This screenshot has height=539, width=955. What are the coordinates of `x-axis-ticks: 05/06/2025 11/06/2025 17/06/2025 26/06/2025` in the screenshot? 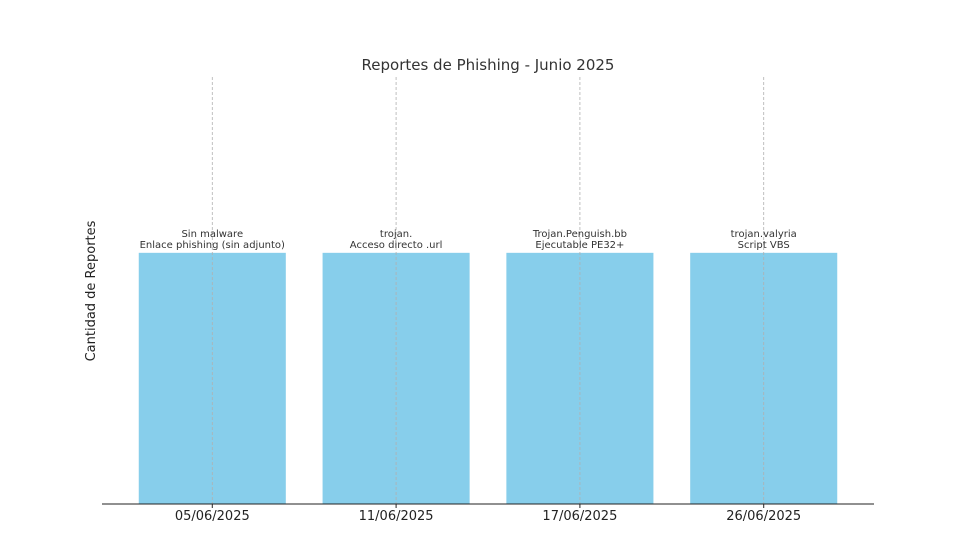 It's located at (488, 514).